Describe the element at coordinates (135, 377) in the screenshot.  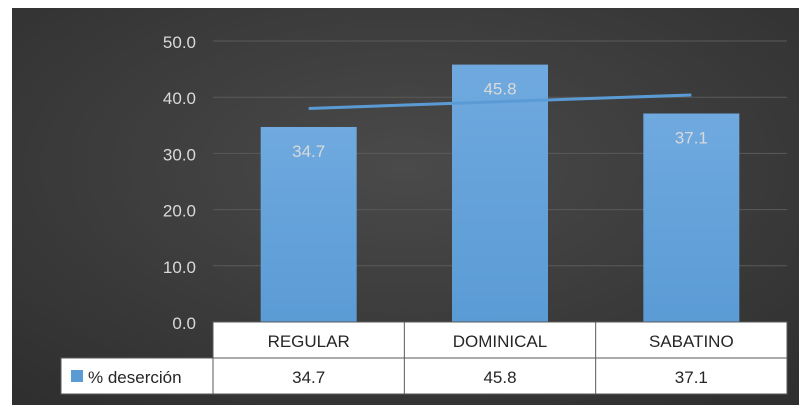
I see `legend-label: % deserción` at that location.